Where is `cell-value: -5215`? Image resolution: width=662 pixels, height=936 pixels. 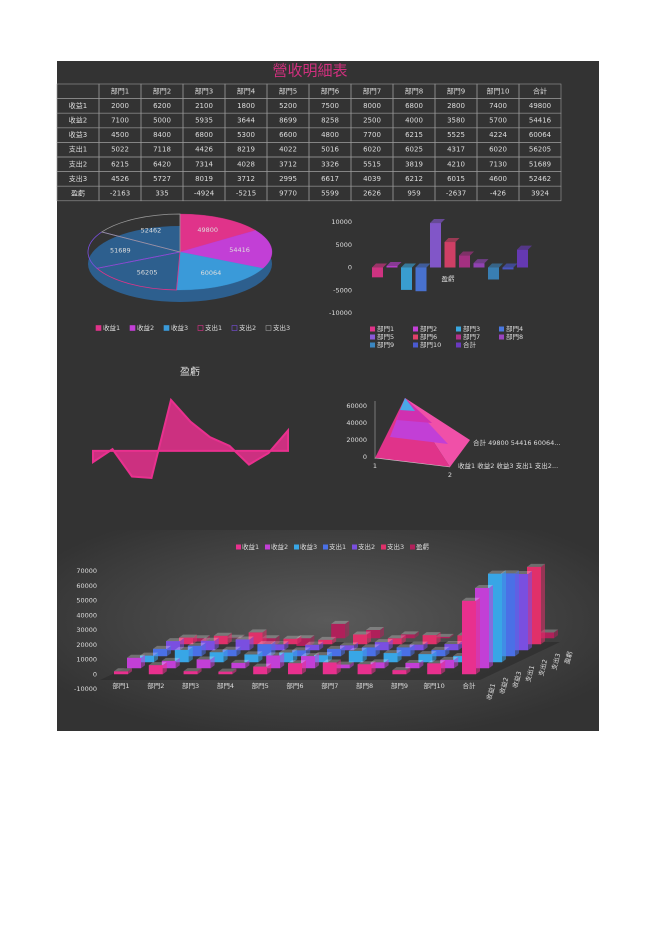 cell-value: -5215 is located at coordinates (246, 194).